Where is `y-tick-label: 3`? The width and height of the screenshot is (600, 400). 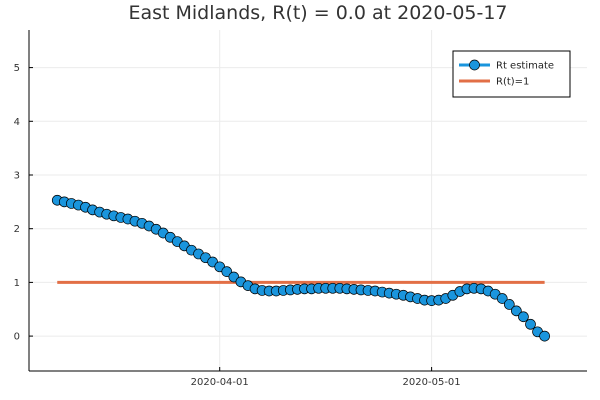 y-tick-label: 3 is located at coordinates (17, 175).